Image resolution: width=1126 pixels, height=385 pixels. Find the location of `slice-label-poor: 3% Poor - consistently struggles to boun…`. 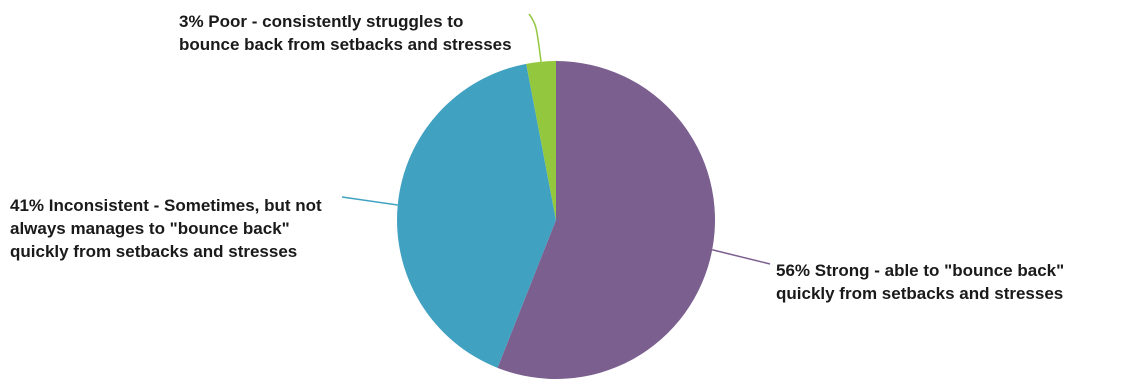

slice-label-poor: 3% Poor - consistently struggles to boun… is located at coordinates (345, 33).